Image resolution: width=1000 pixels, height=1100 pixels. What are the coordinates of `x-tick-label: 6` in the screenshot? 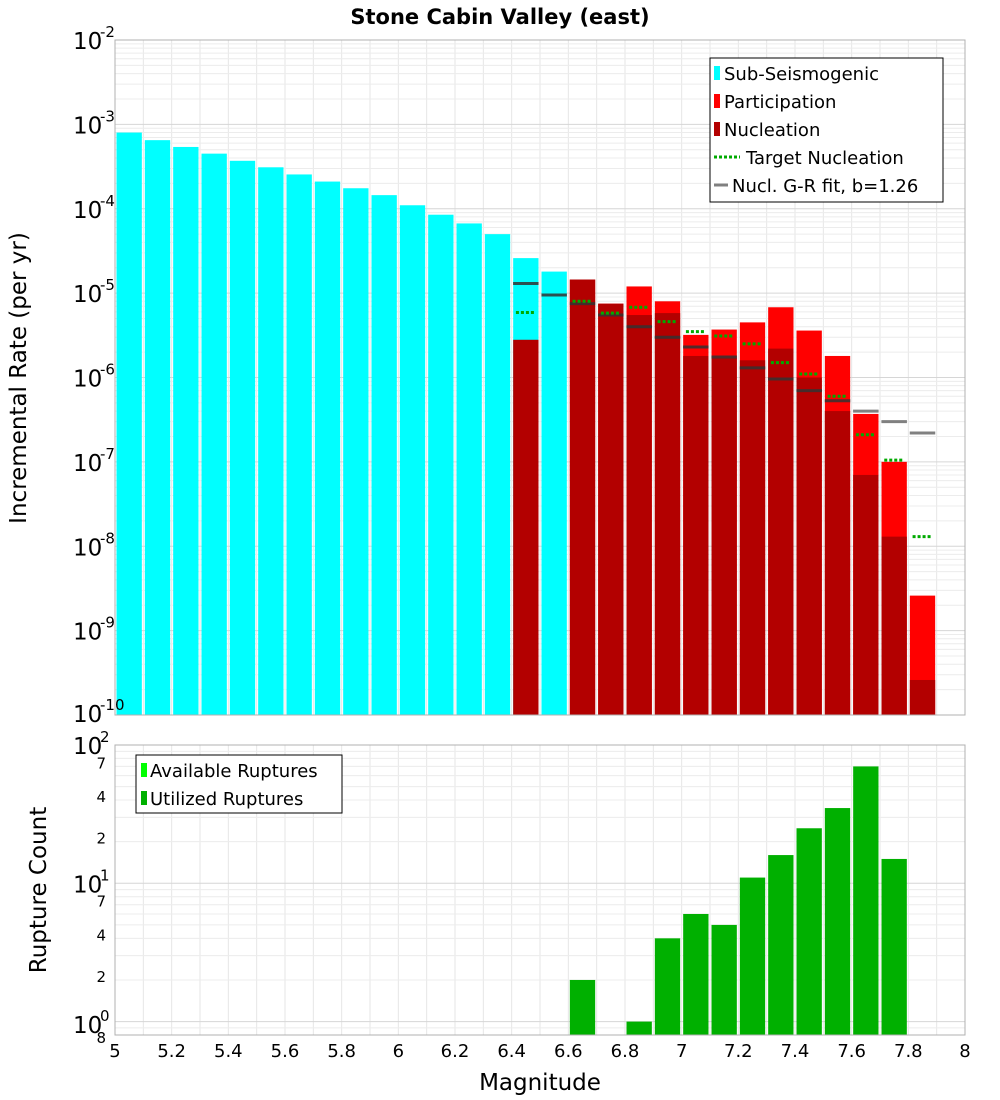 It's located at (398, 1051).